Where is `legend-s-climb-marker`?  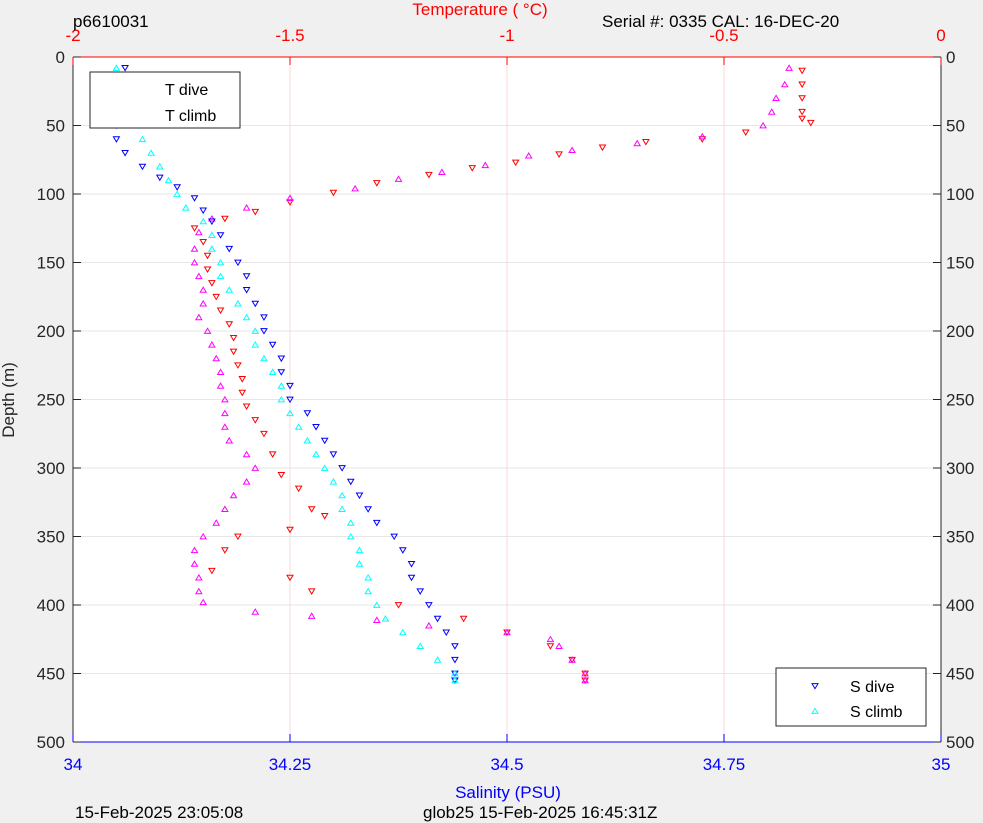
legend-s-climb-marker is located at coordinates (815, 710).